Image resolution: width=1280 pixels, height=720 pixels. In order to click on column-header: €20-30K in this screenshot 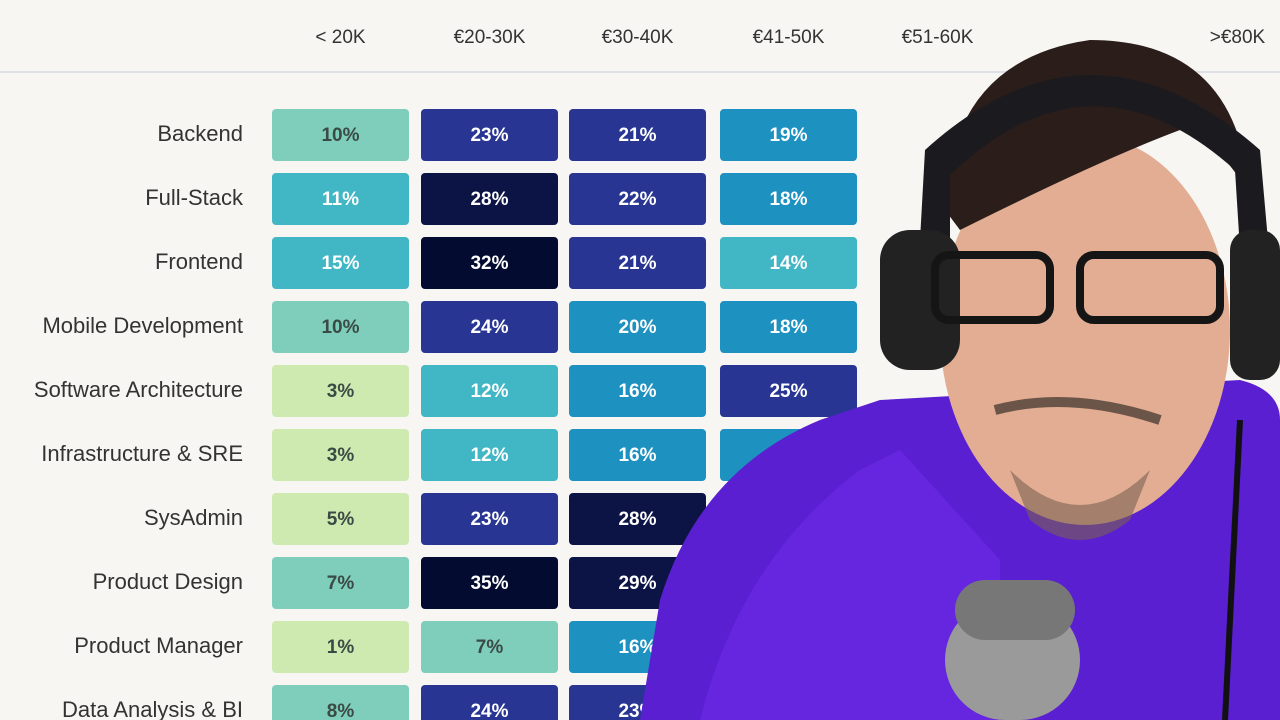, I will do `click(490, 37)`.